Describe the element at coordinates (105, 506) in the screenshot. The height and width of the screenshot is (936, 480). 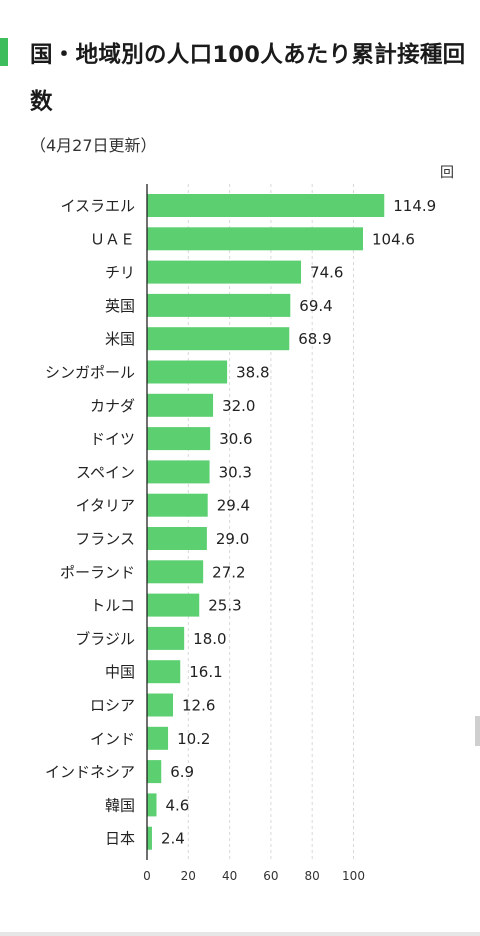
I see `category-label: イタリア` at that location.